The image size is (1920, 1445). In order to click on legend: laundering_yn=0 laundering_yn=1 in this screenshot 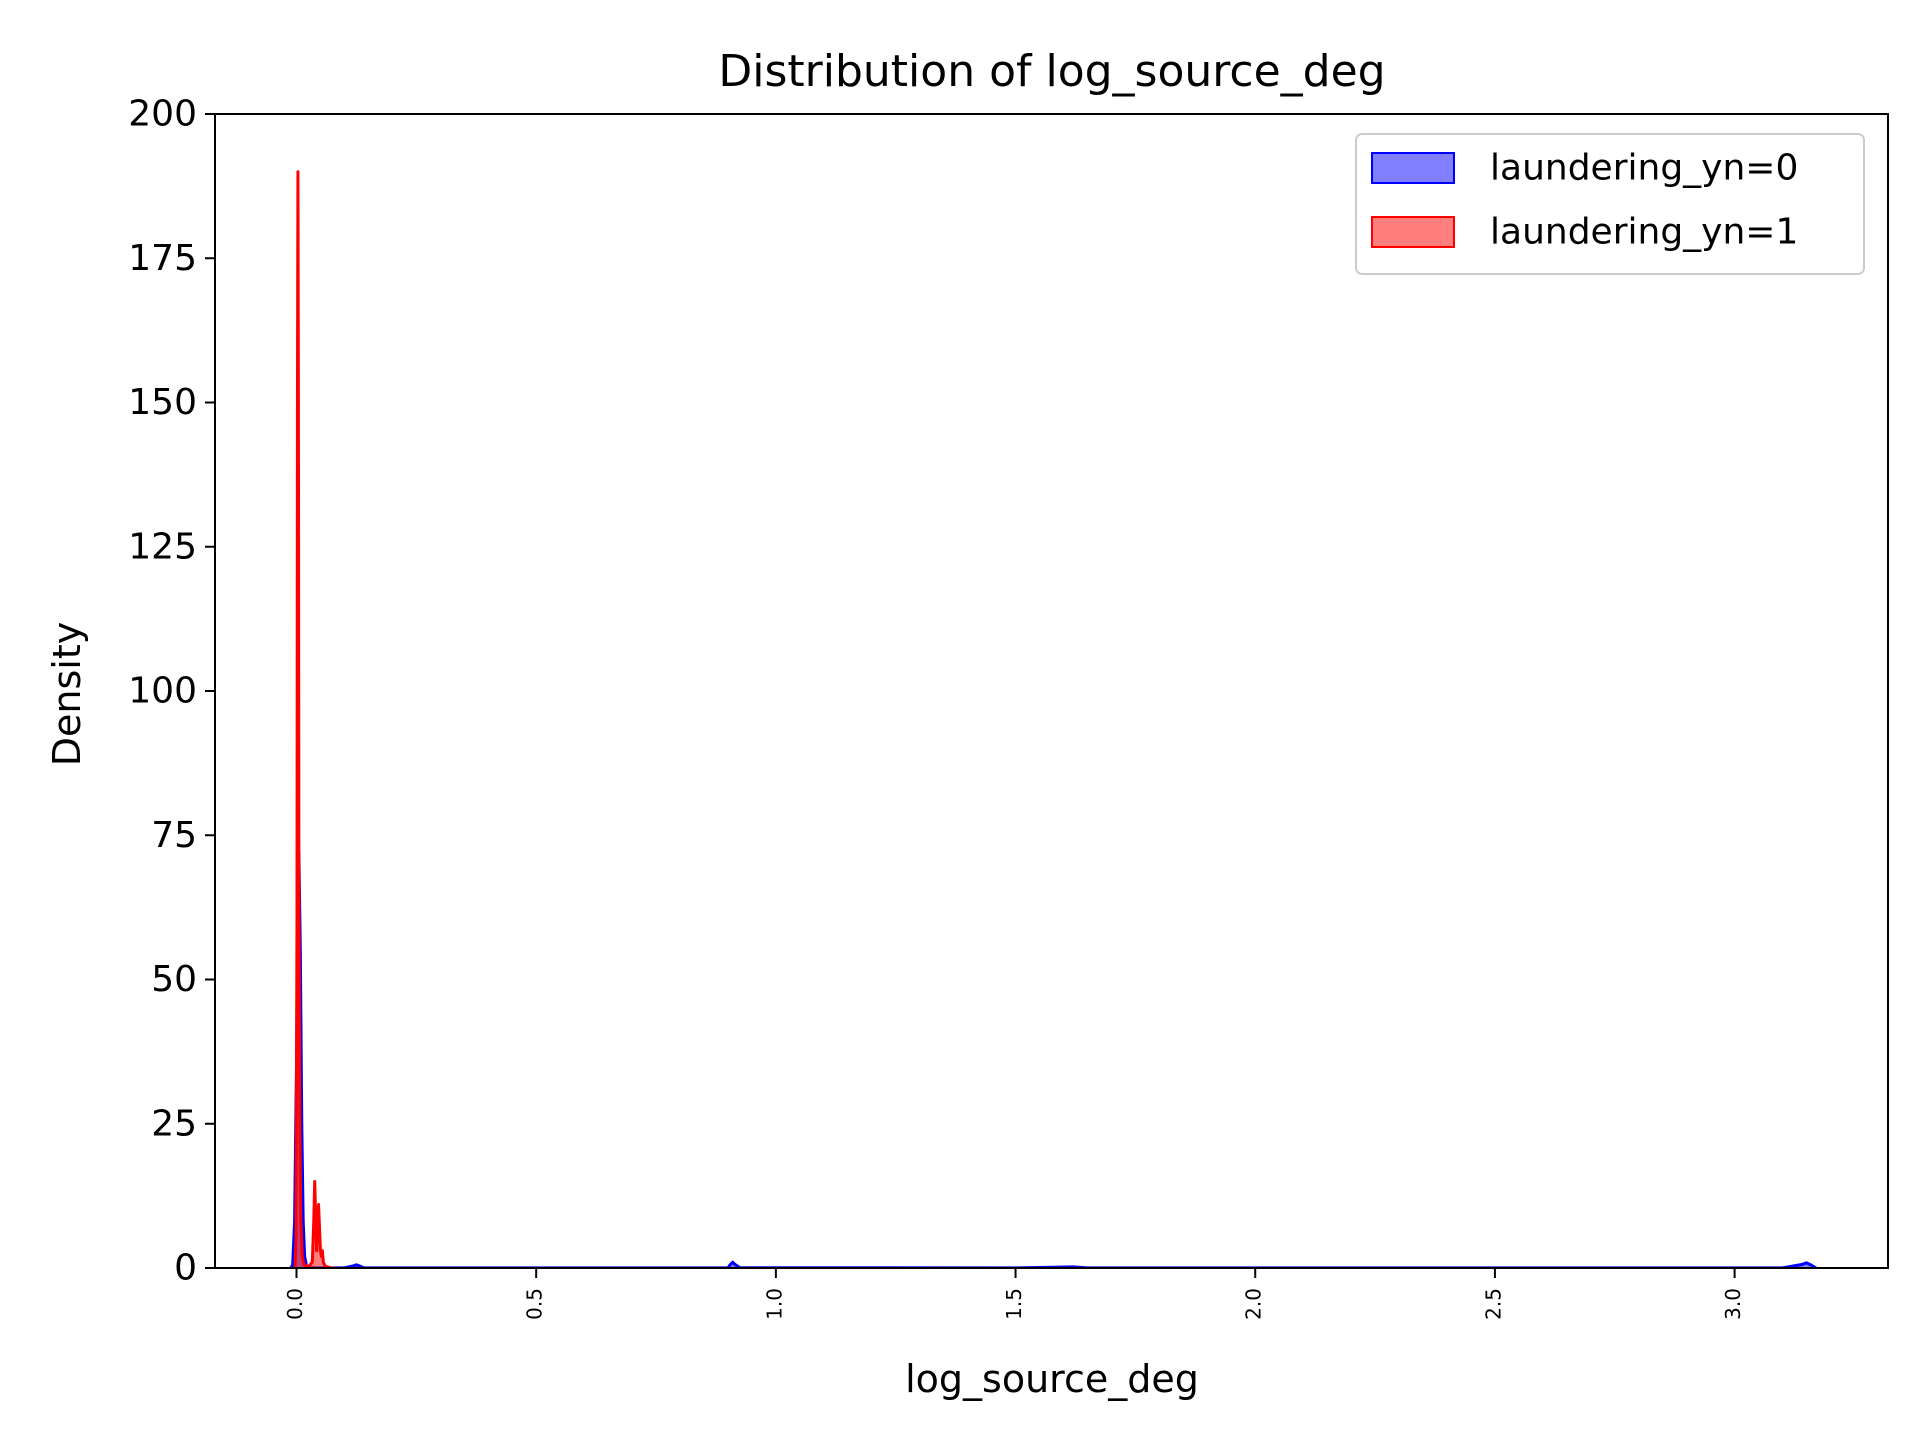, I will do `click(1610, 204)`.